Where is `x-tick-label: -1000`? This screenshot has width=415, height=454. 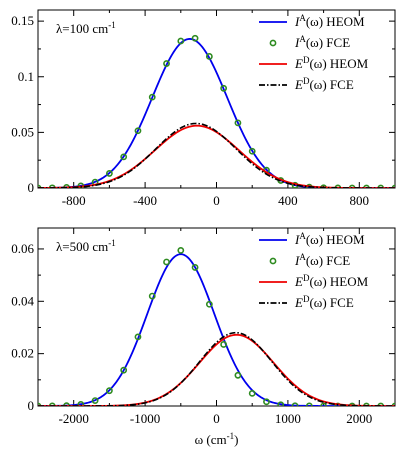
x-tick-label: -1000 is located at coordinates (145, 418).